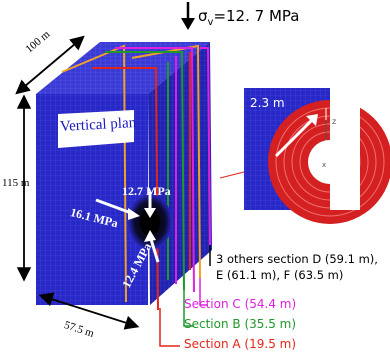 The width and height of the screenshot is (390, 353). I want to click on section-plane-c-edge, so click(205, 146).